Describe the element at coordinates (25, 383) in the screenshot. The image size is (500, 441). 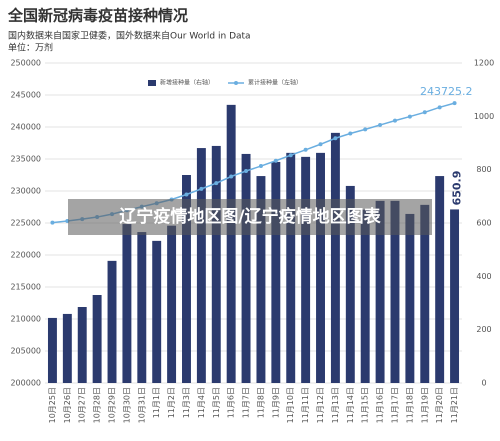
I see `y-tick-label: 200000` at that location.